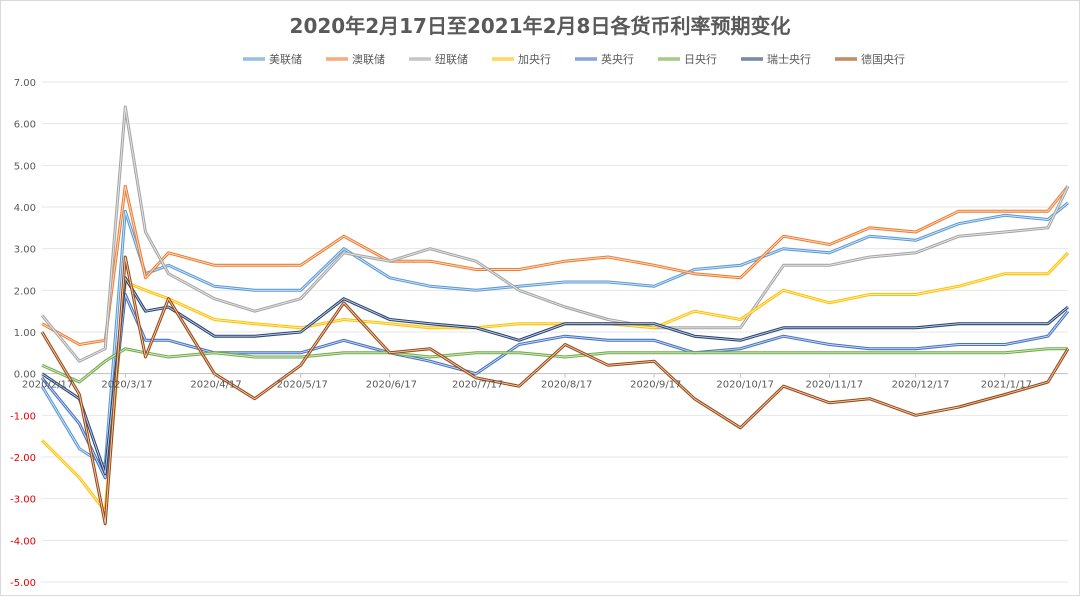 The height and width of the screenshot is (600, 1080). I want to click on legend-label: 澳联储, so click(368, 59).